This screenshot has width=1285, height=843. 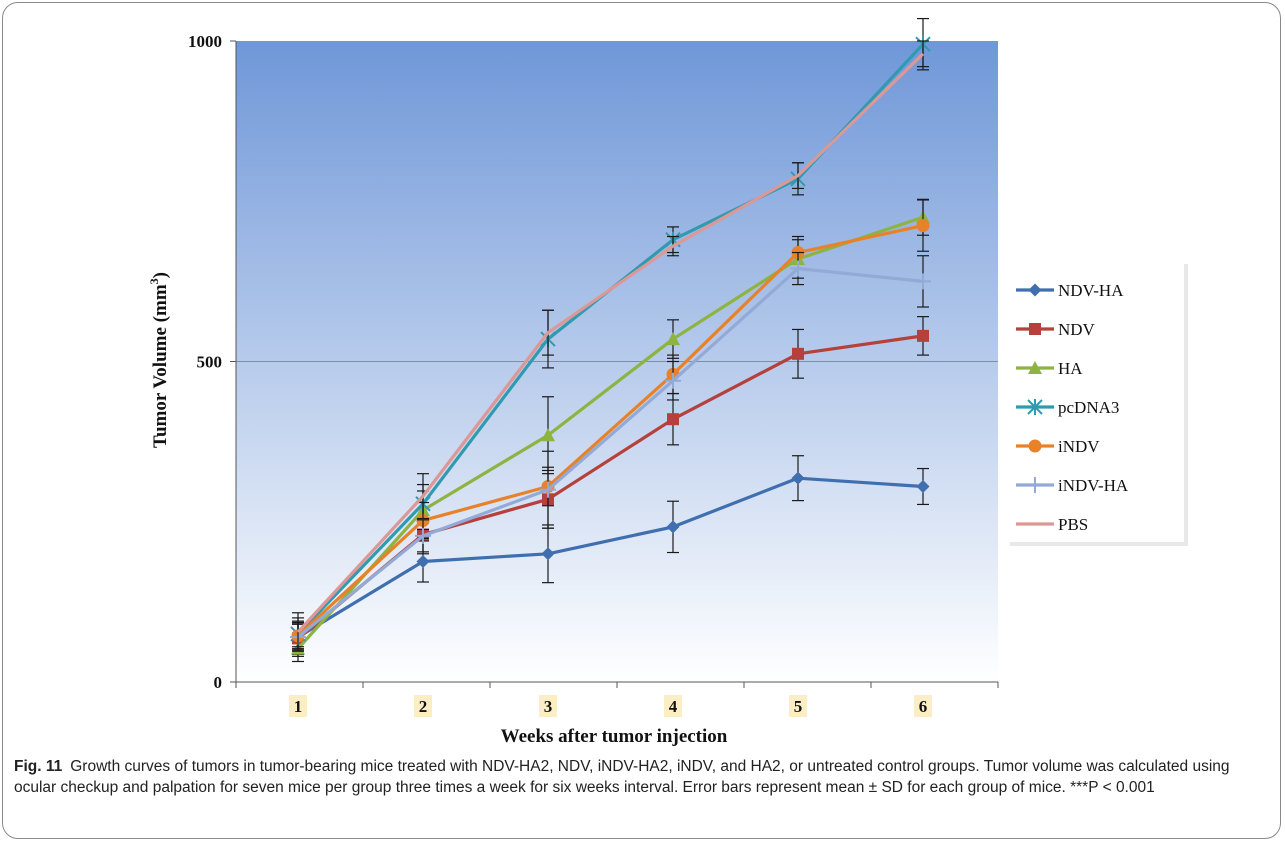 I want to click on legend: NDV-HA NDV HA pcDNA3 iNDV iNDV-HA PBS, so click(x=1097, y=403).